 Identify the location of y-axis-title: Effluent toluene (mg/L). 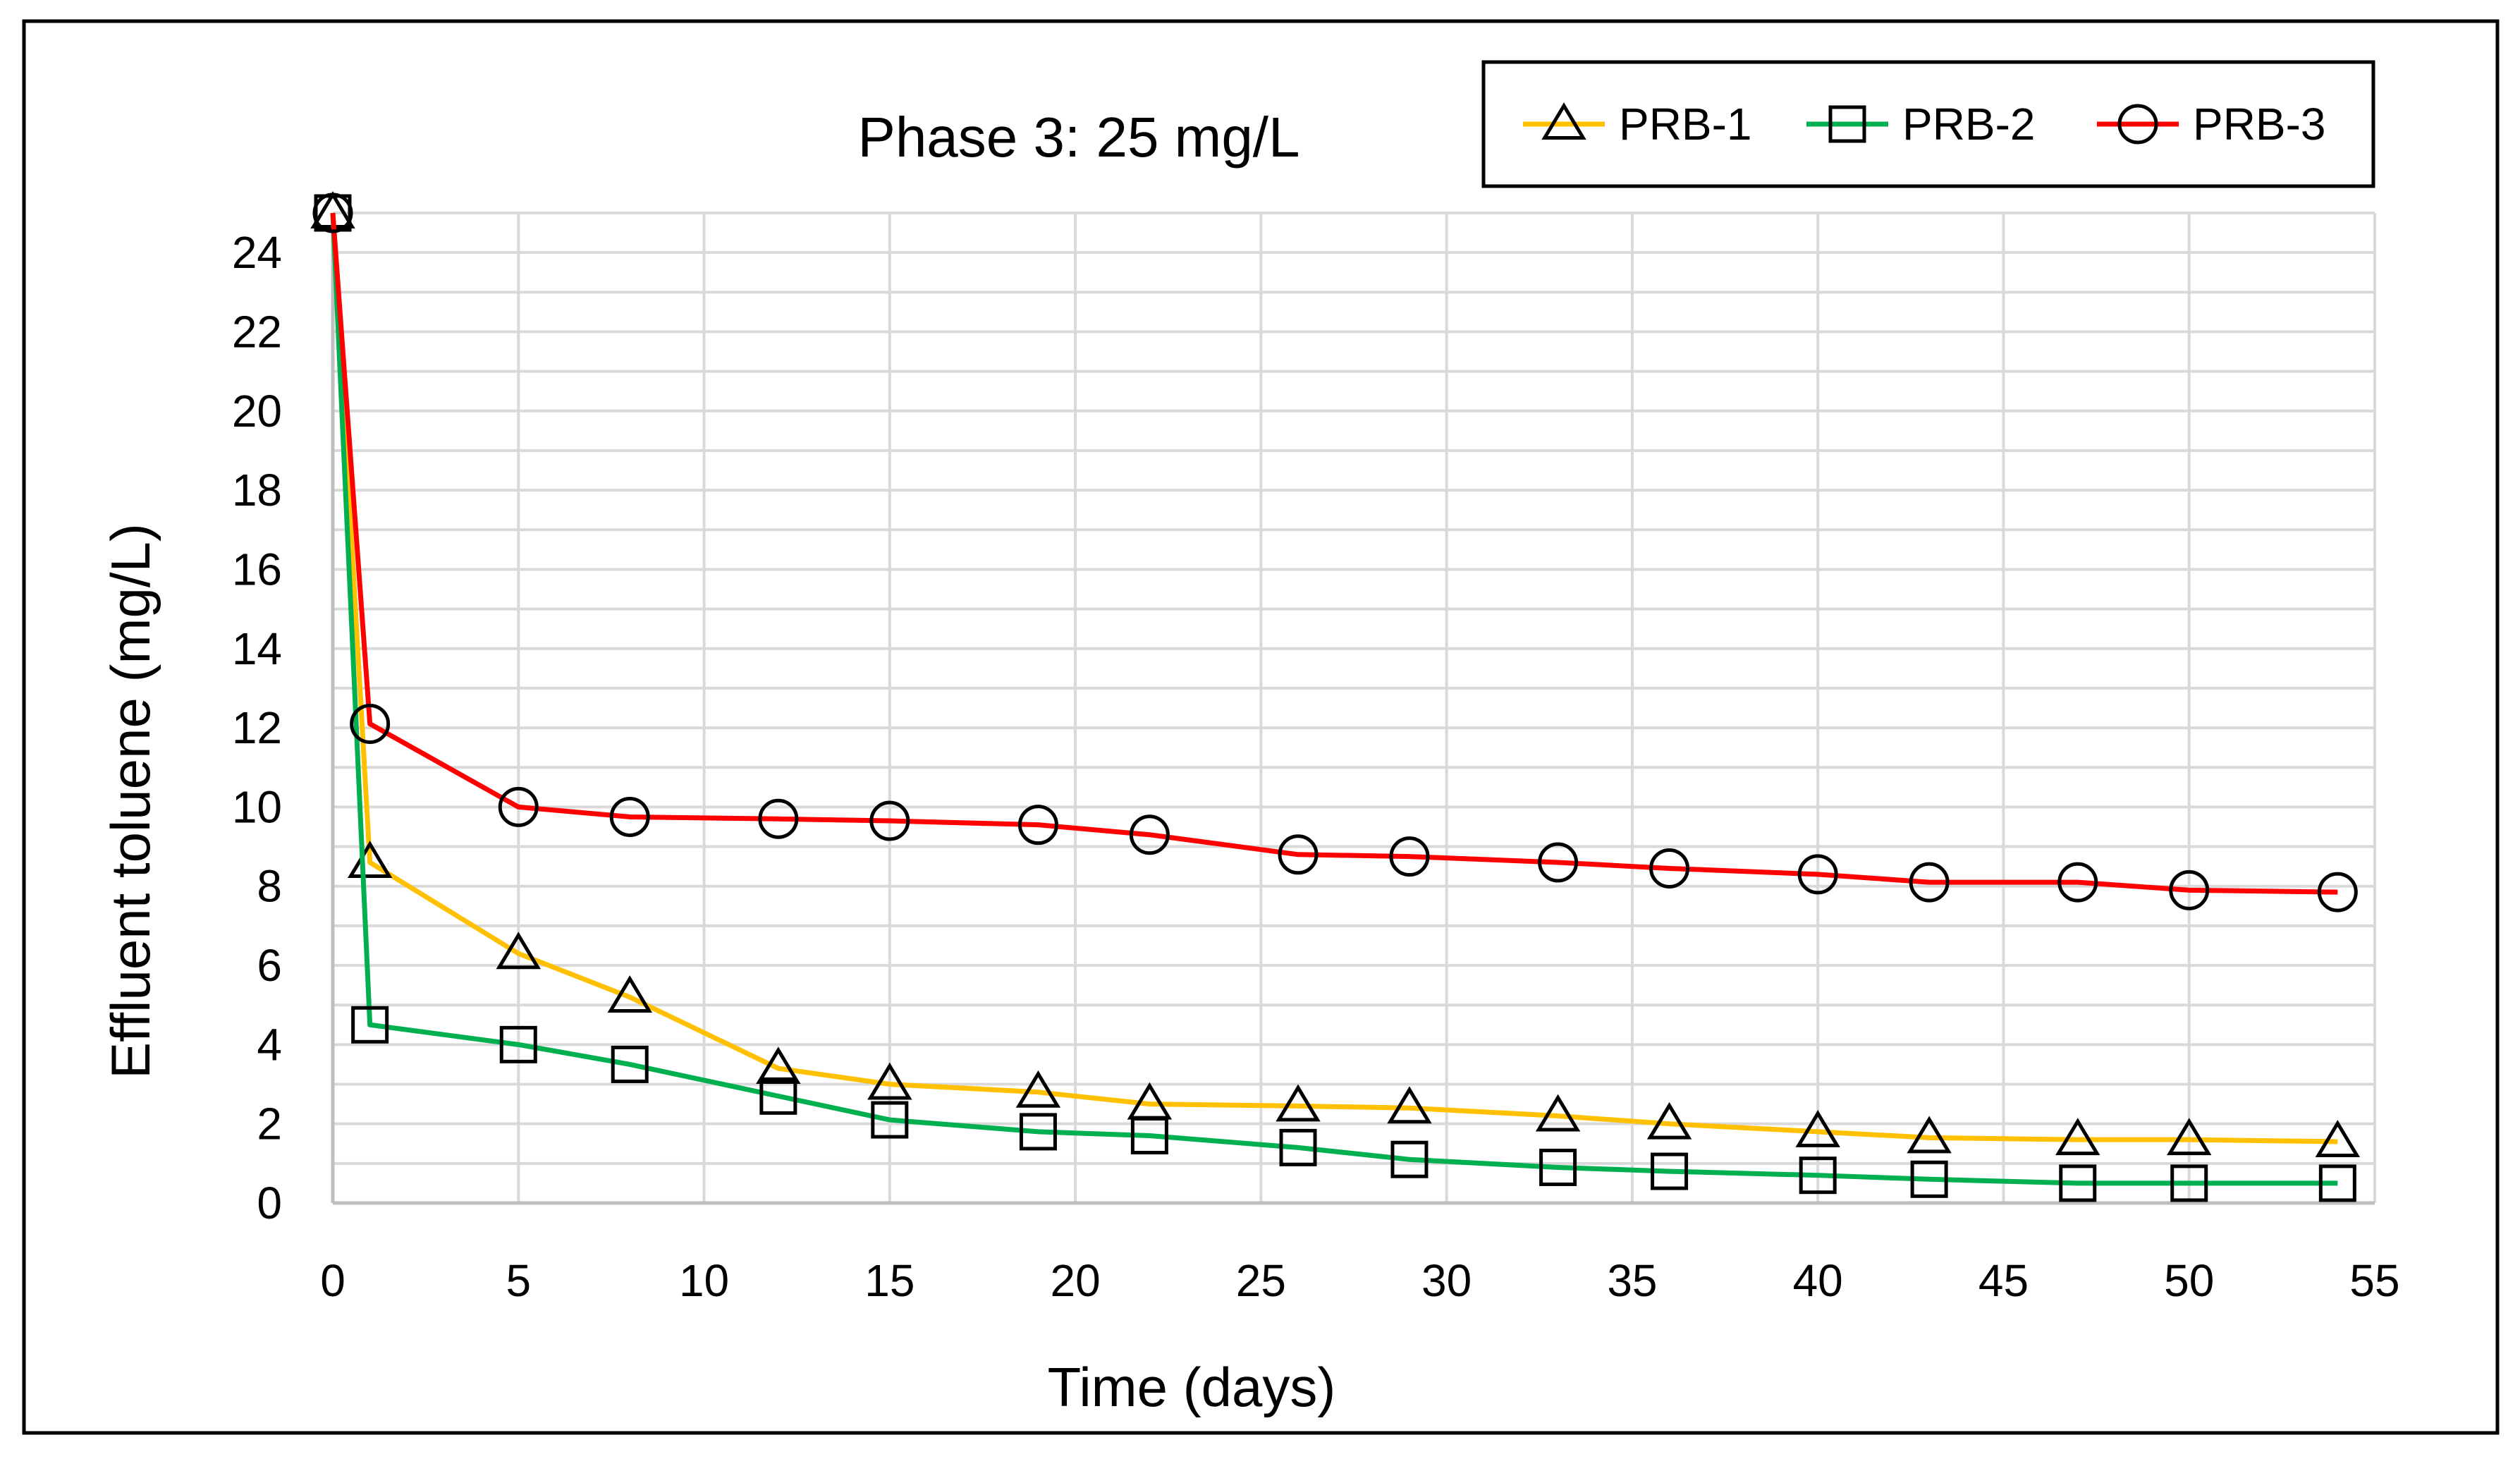
(130, 801).